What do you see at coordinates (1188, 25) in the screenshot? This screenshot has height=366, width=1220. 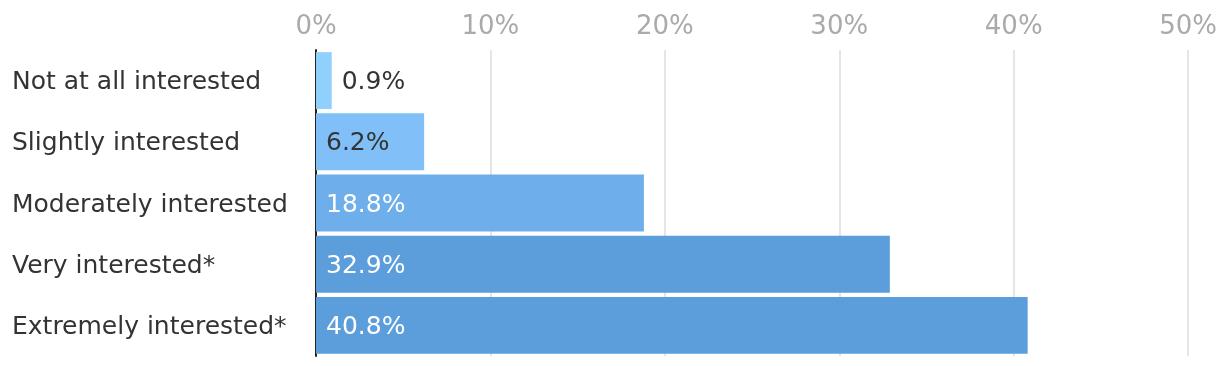 I see `x-tick-label: 50%` at bounding box center [1188, 25].